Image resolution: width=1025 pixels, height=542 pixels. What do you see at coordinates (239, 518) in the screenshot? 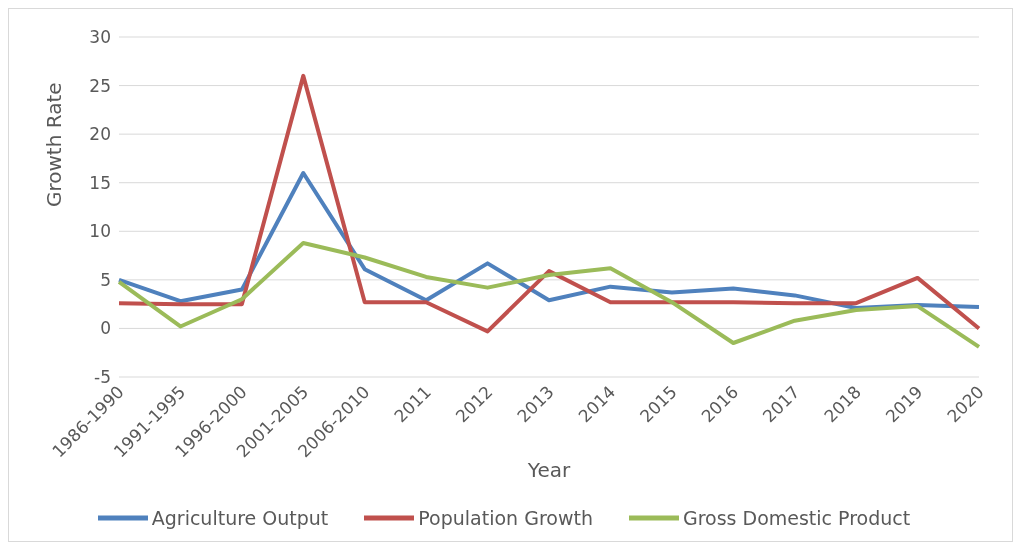
I see `legend-label: Agriculture Output` at bounding box center [239, 518].